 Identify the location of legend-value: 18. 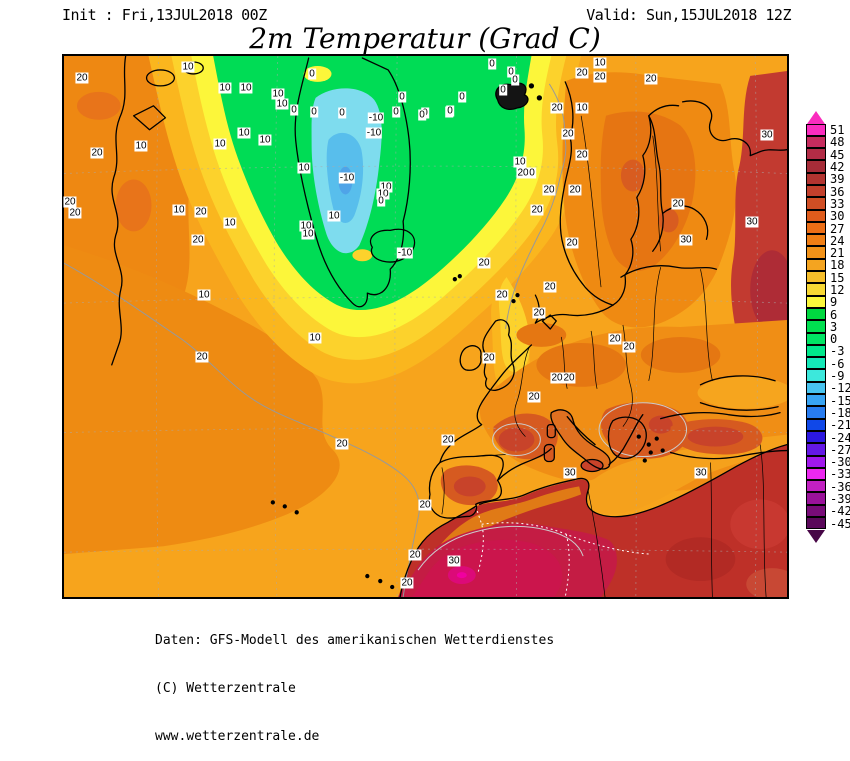
(837, 265).